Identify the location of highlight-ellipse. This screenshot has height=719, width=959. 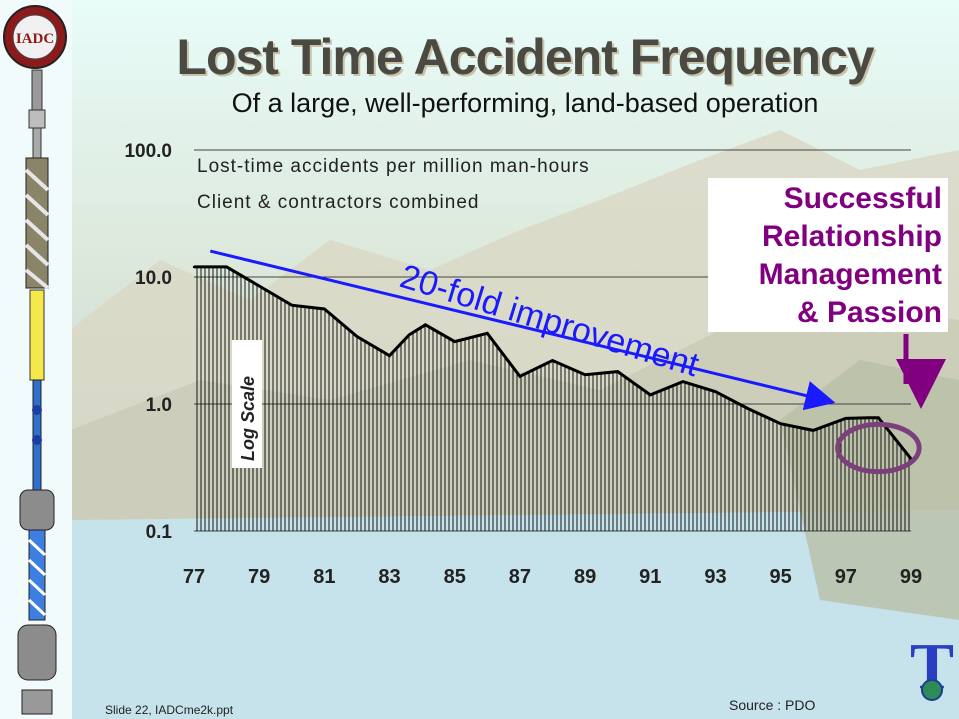
(878, 448).